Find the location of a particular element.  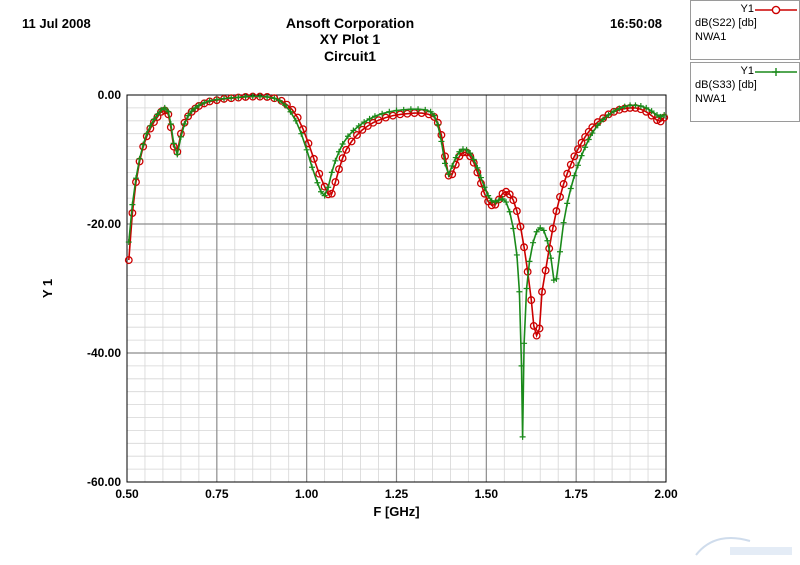

y-tick-label: -20.00 is located at coordinates (104, 224).